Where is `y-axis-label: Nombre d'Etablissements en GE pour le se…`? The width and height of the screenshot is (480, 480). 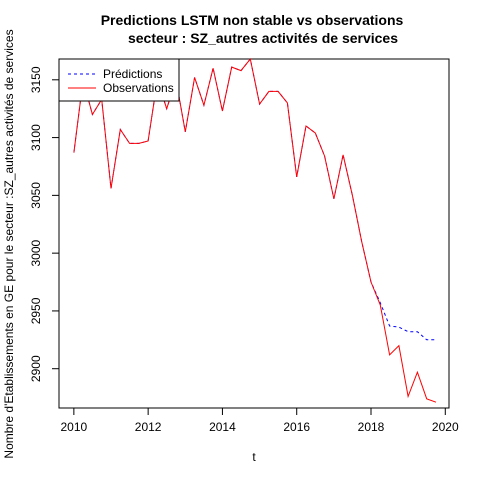
y-axis-label: Nombre d'Etablissements en GE pour le se… is located at coordinates (9, 243).